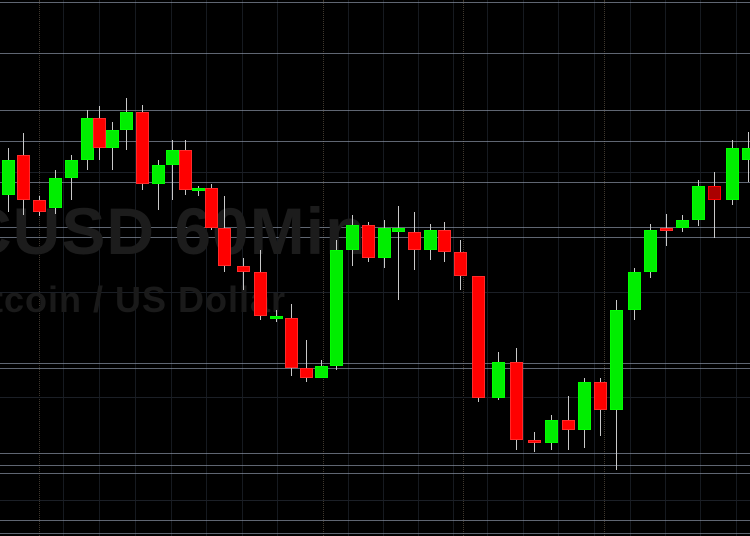  I want to click on chart-instrument-watermark: itcoin / US Dollar, so click(143, 299).